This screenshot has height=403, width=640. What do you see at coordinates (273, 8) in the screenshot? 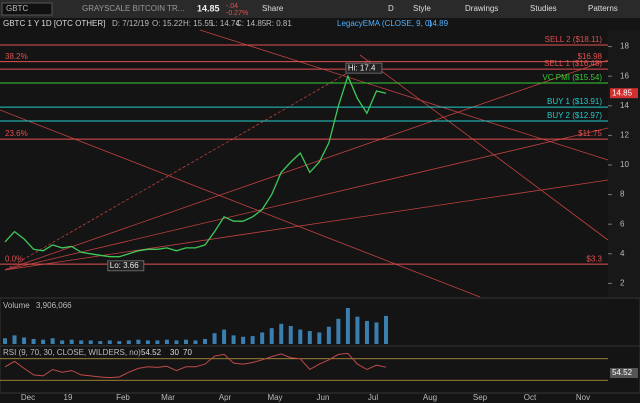
I see `toolbar-button: Share` at bounding box center [273, 8].